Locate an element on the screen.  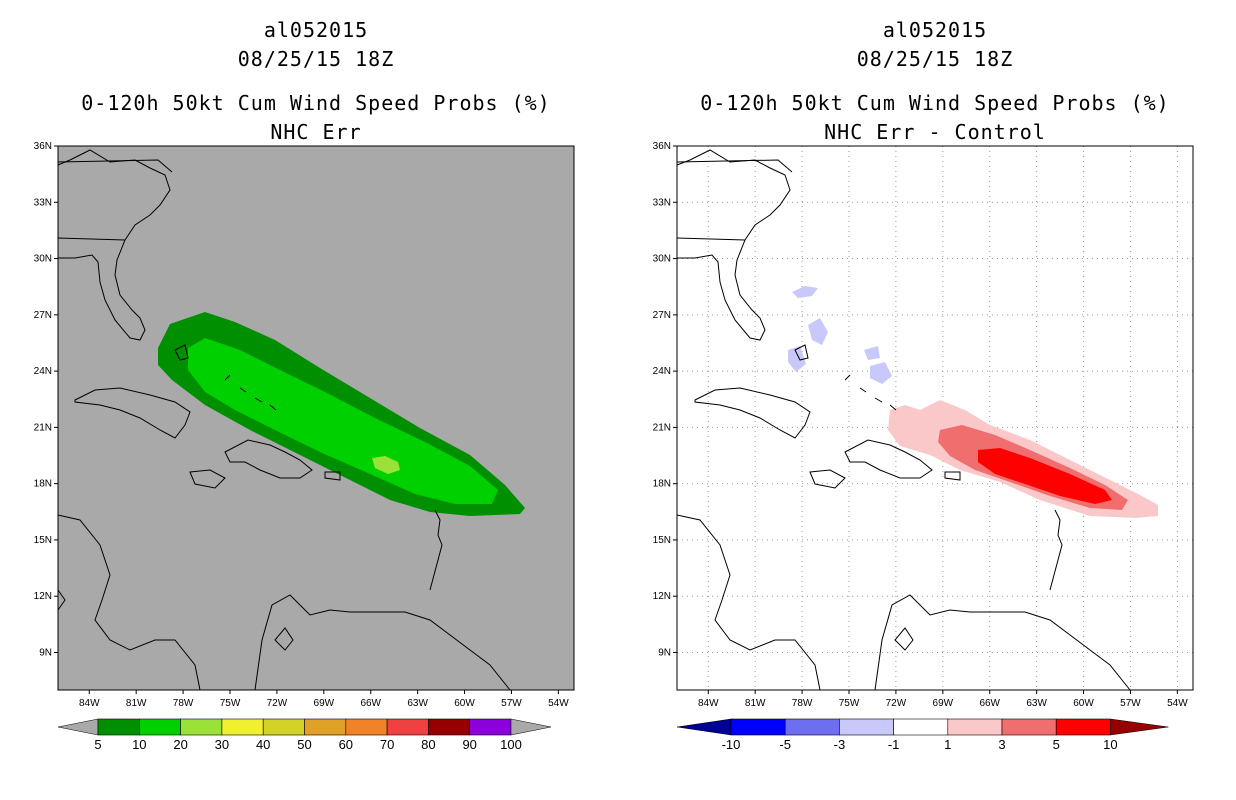
right-lat-label: 36N is located at coordinates (662, 146).